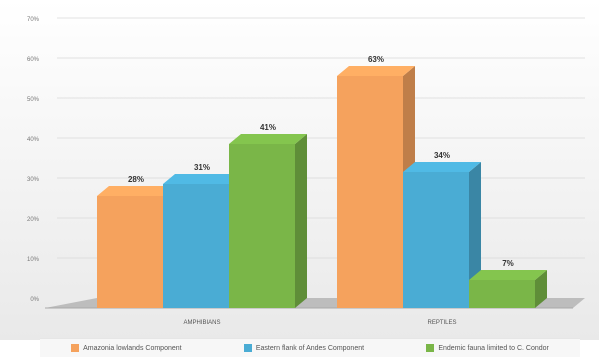 This screenshot has width=599, height=361. I want to click on data-label: 41%, so click(268, 127).